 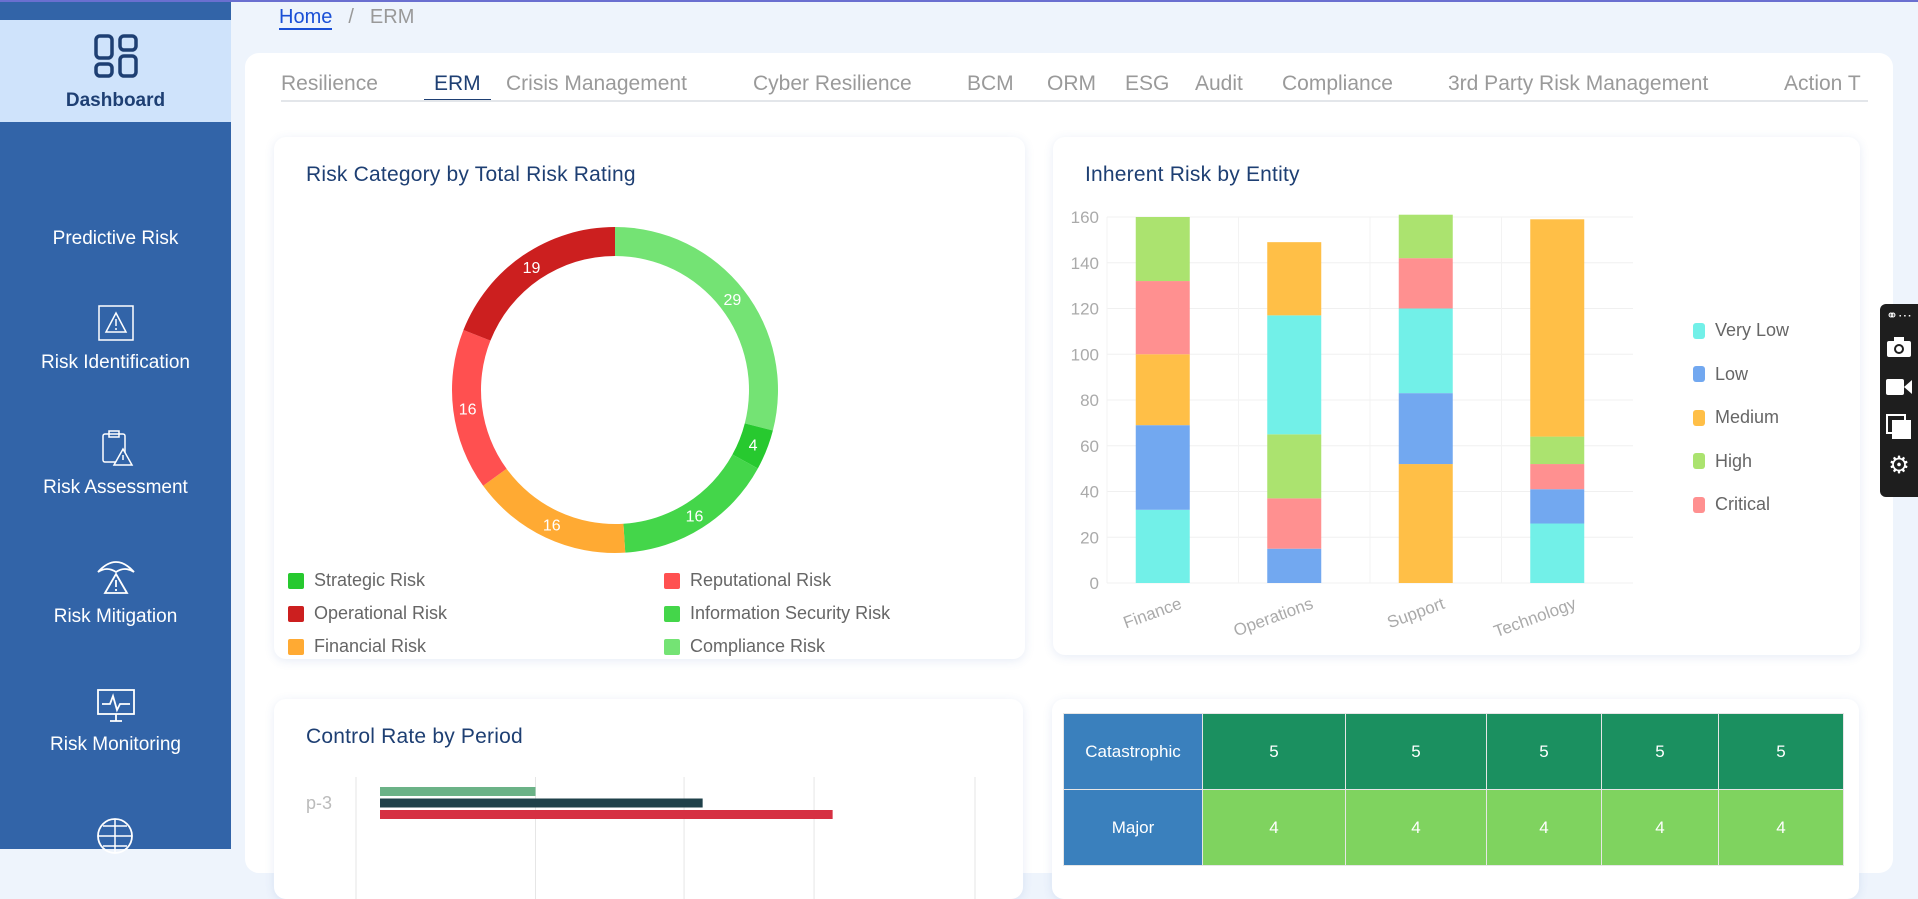 I want to click on sidebar-item-risk-monitoring: Risk Monitoring, so click(x=115, y=721).